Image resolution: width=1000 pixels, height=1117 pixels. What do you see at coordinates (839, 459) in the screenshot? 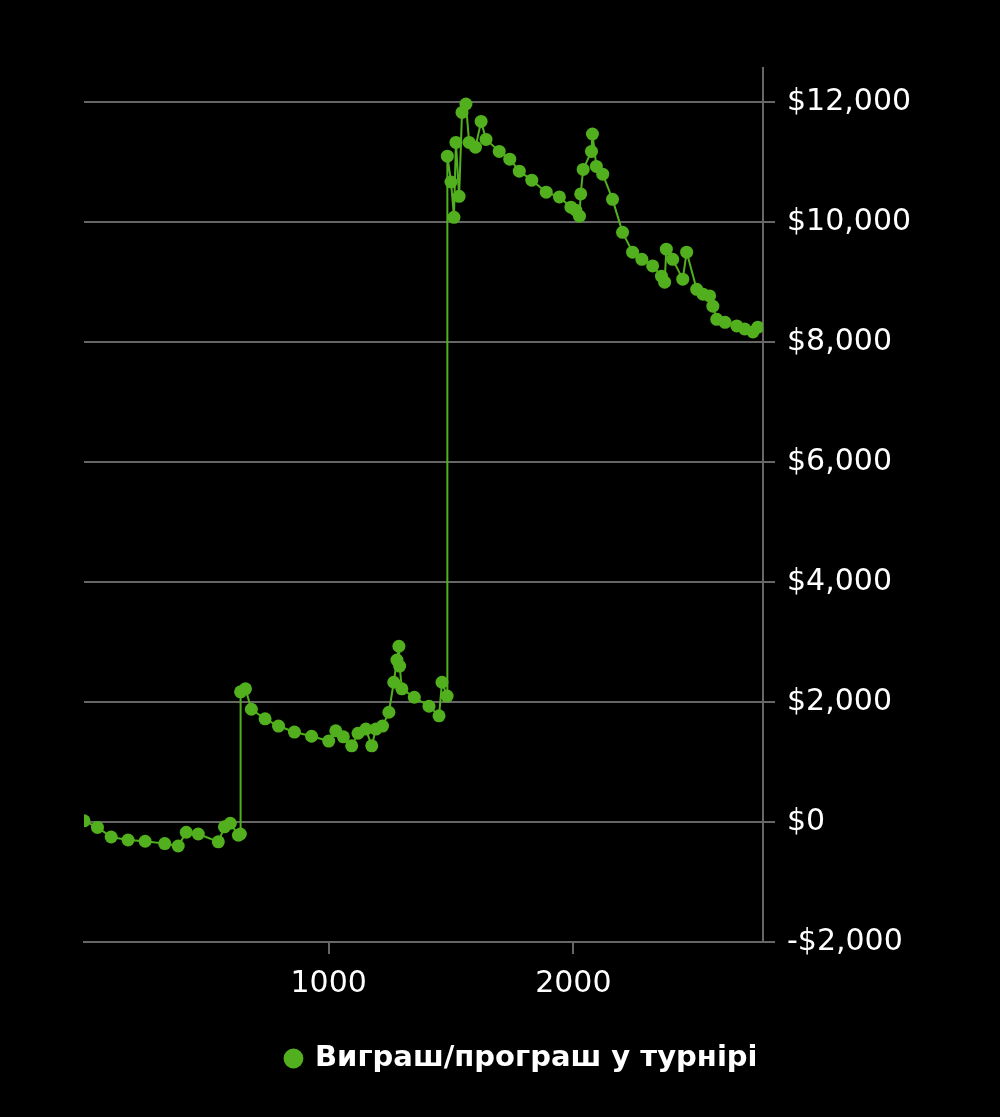
I see `y-tick-label: $6,000` at bounding box center [839, 459].